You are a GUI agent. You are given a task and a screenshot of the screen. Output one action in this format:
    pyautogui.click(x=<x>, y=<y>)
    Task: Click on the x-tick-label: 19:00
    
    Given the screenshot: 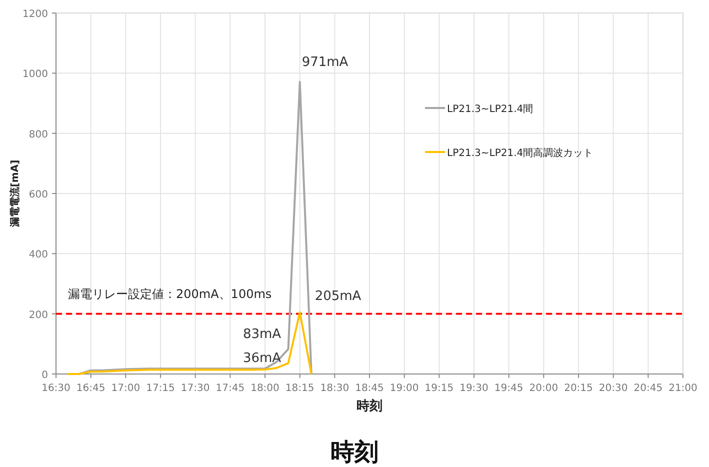 What is the action you would take?
    pyautogui.click(x=404, y=388)
    